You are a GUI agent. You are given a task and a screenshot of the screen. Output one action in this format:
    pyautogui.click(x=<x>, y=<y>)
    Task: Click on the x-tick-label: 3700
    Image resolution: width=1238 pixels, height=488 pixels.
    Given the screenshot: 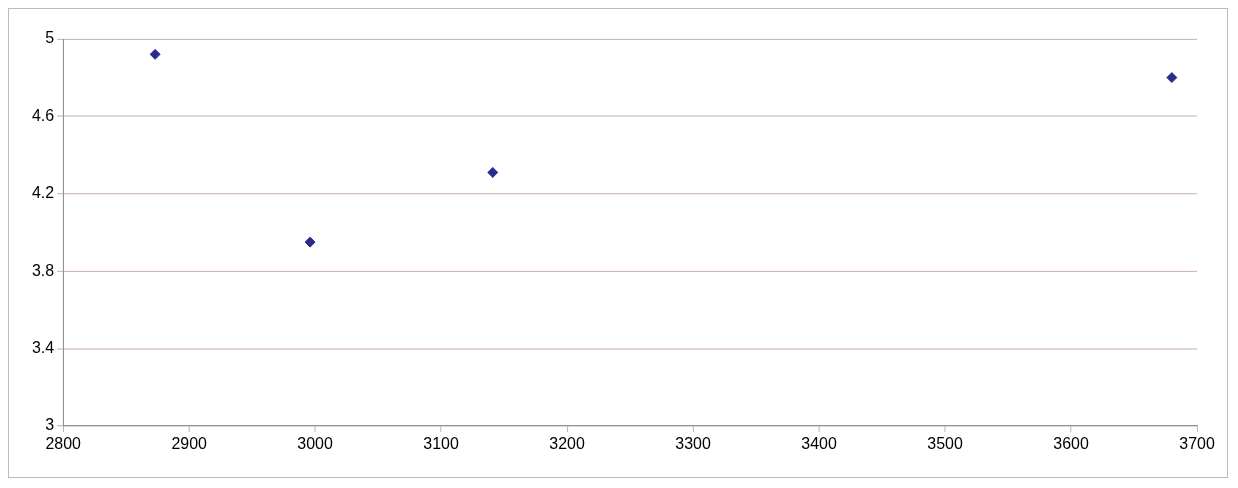 What is the action you would take?
    pyautogui.click(x=1197, y=443)
    